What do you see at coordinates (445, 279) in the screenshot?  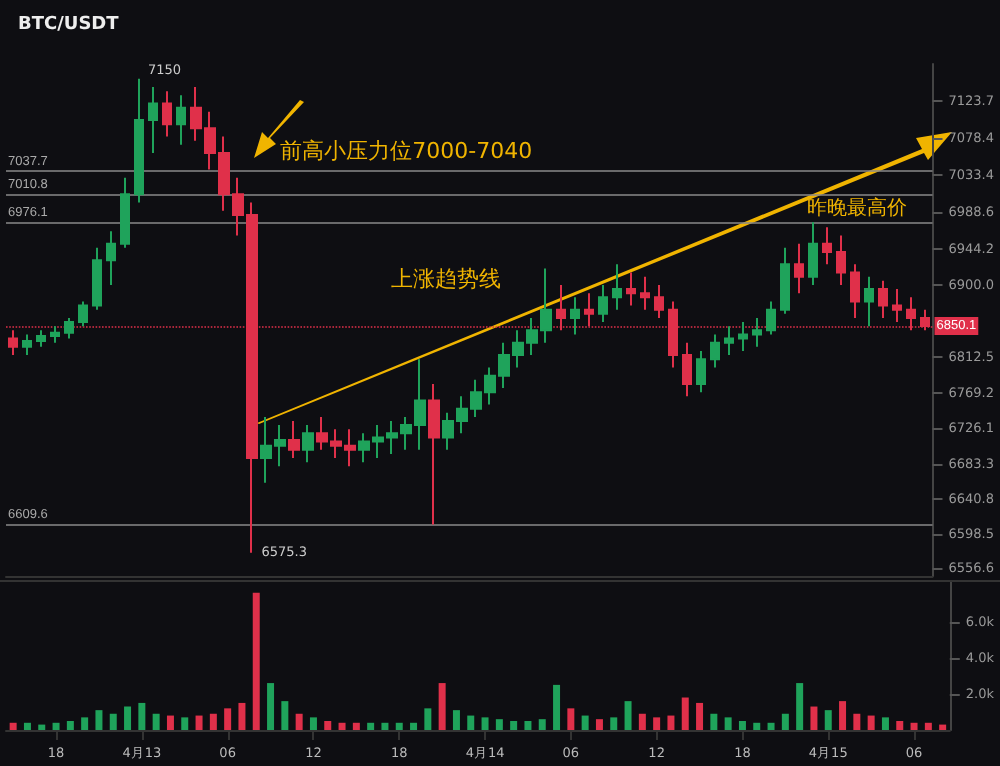 I see `annotation: 上涨趋势线` at bounding box center [445, 279].